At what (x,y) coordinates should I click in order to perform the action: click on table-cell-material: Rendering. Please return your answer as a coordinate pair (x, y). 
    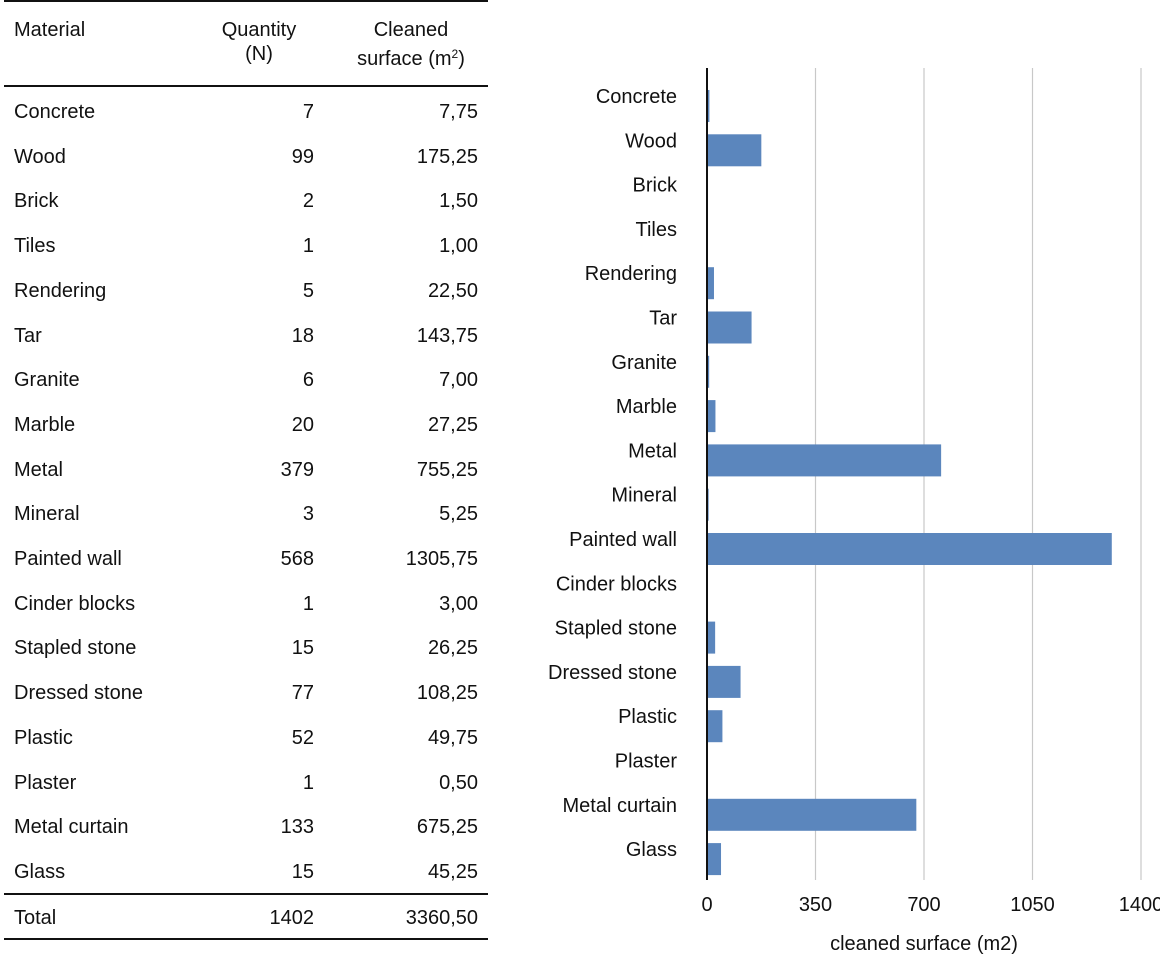
    Looking at the image, I should click on (60, 290).